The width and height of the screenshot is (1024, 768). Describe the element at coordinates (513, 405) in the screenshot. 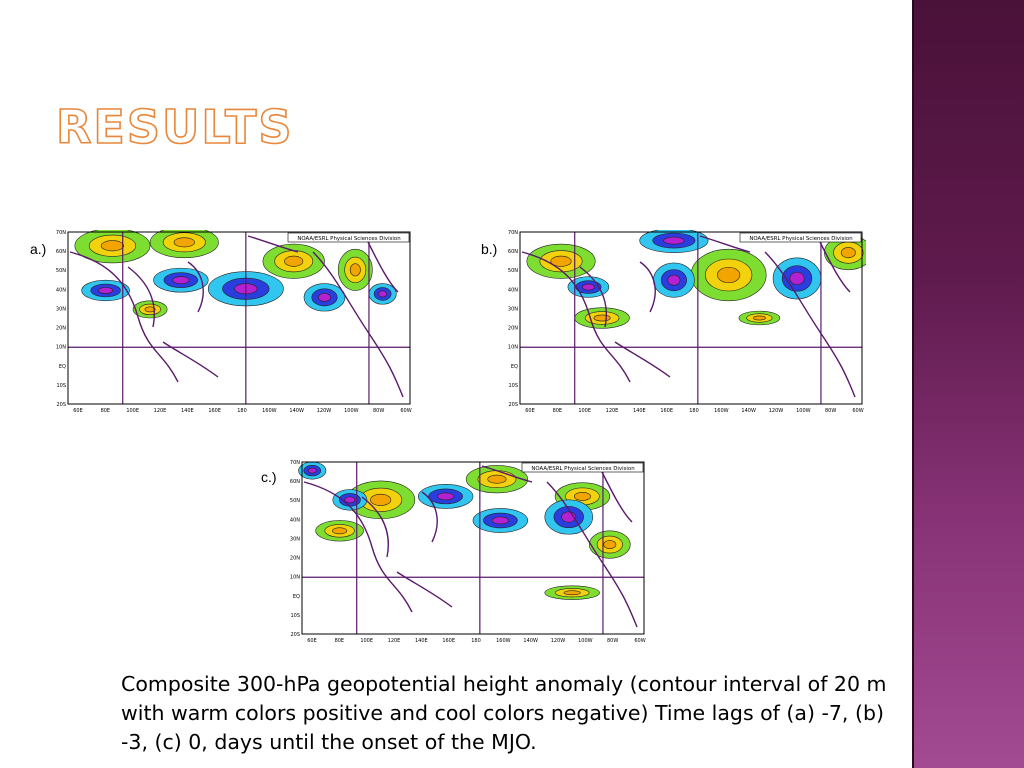

I see `latitude-tick-label: 20S` at that location.